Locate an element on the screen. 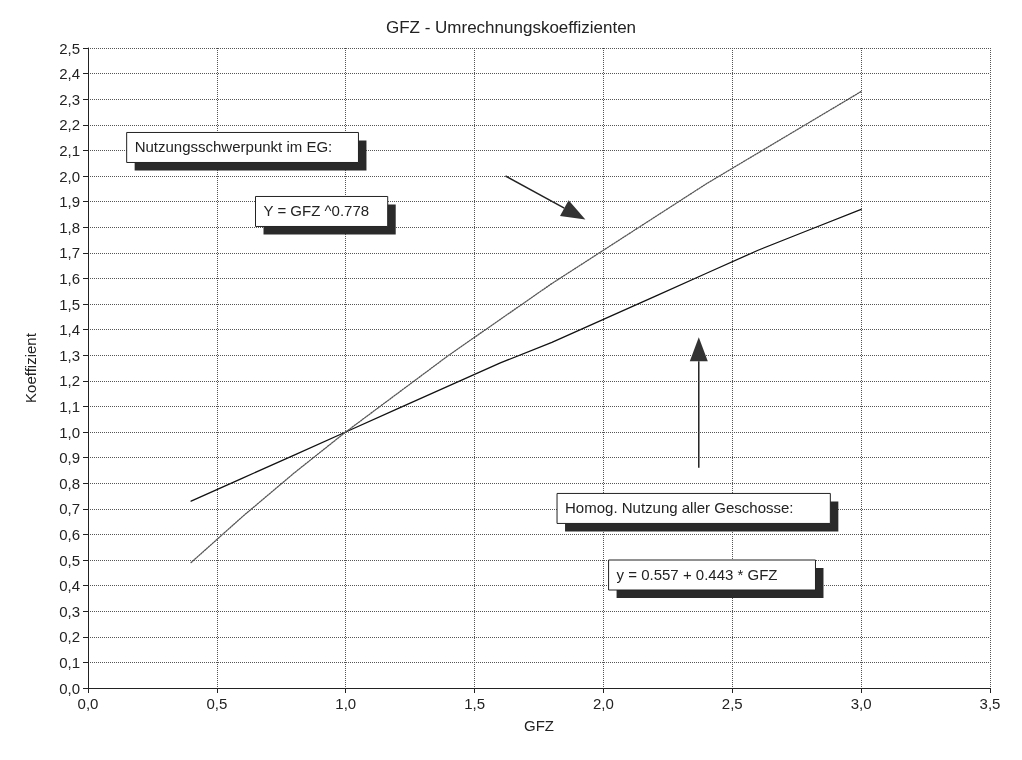  x-tick-label: 3,5 is located at coordinates (990, 703).